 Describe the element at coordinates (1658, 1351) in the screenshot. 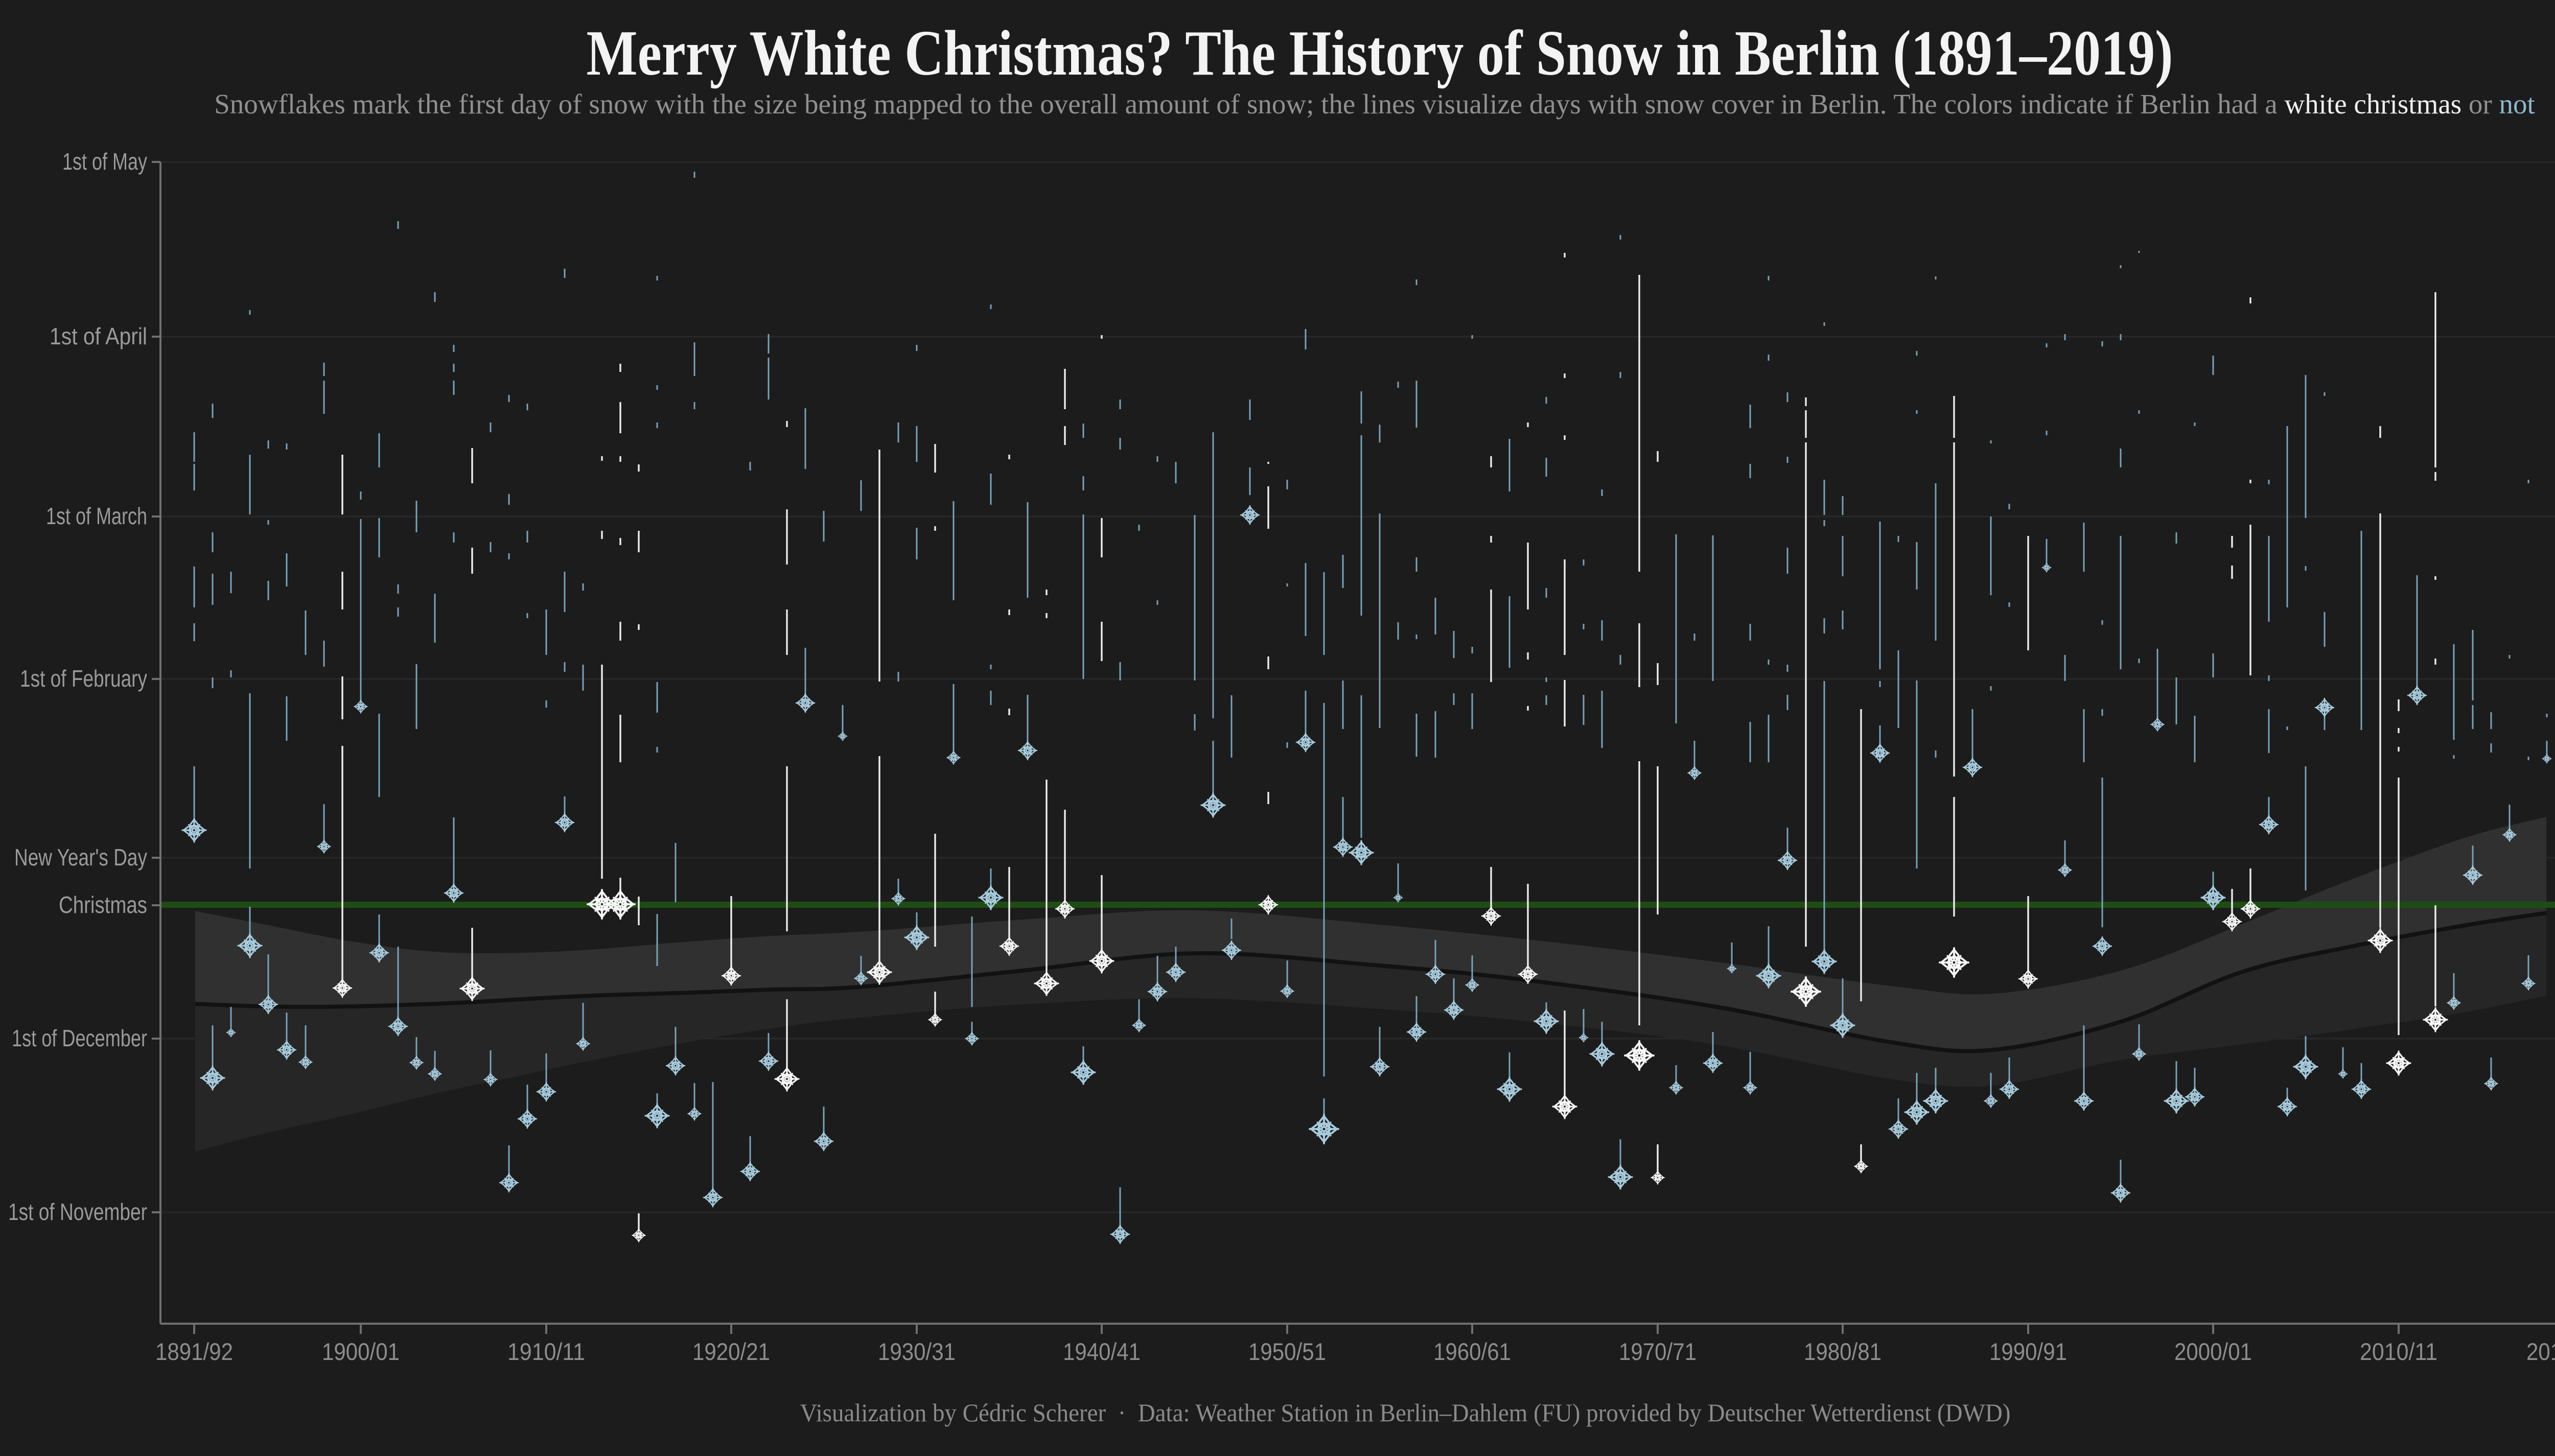

I see `svg-text: 1970/71` at that location.